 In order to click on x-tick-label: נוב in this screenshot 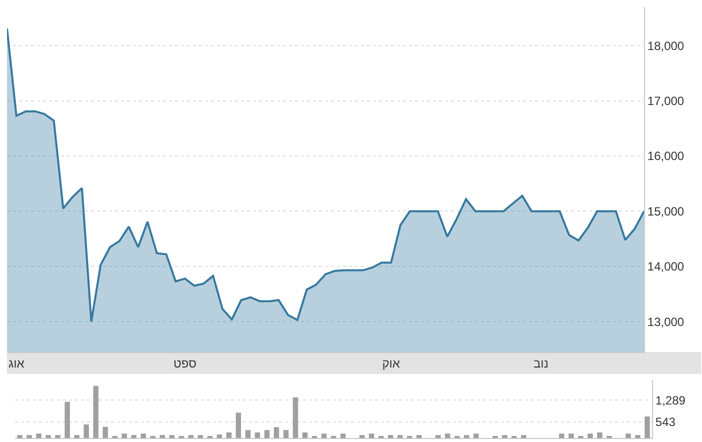, I will do `click(540, 363)`.